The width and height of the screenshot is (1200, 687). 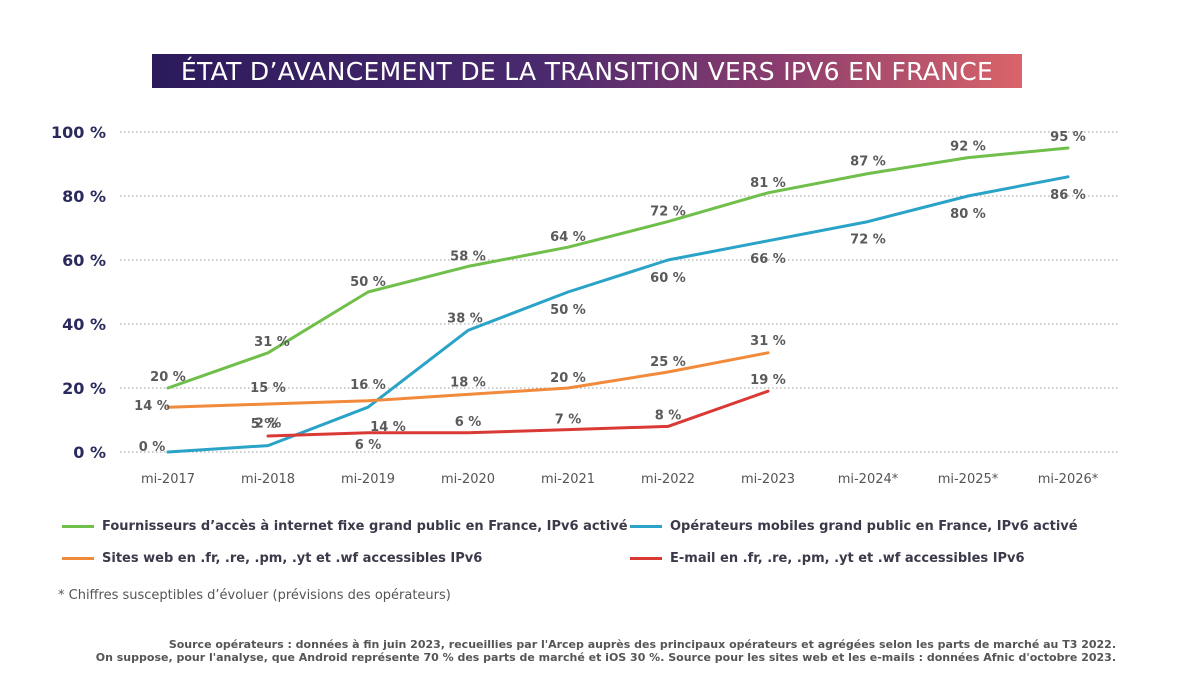 I want to click on x-tick-label: mi-2023, so click(x=768, y=479).